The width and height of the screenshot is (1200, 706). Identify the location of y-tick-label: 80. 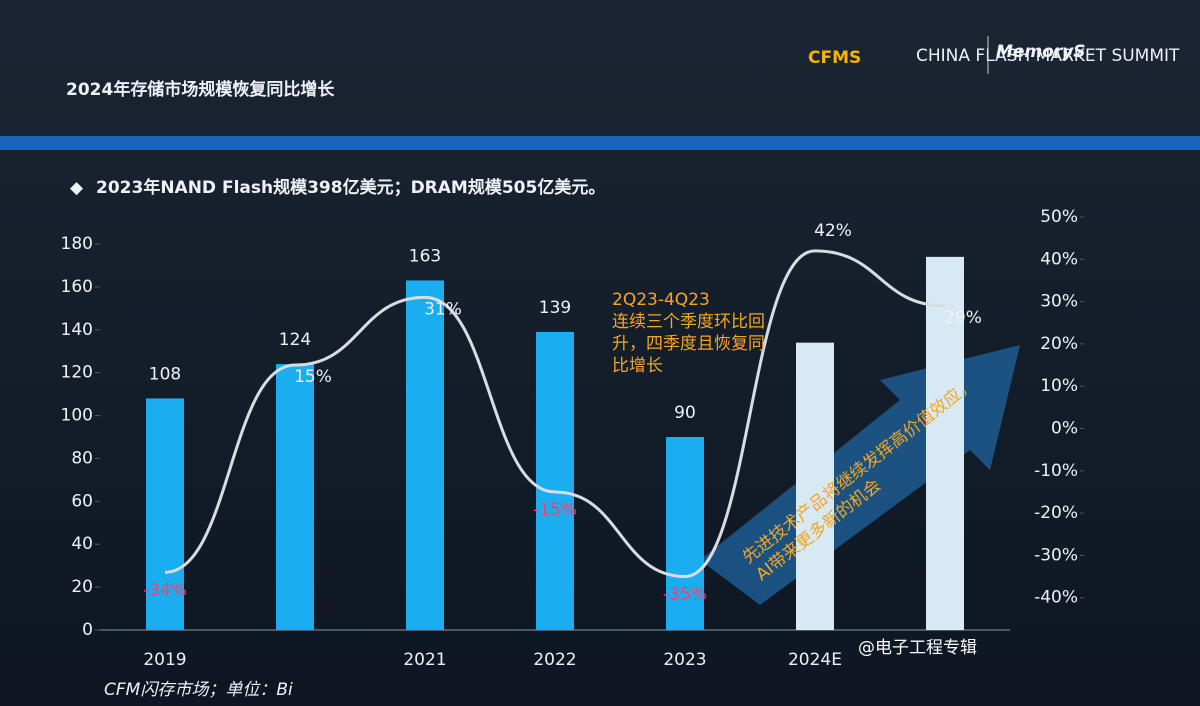
(82, 458).